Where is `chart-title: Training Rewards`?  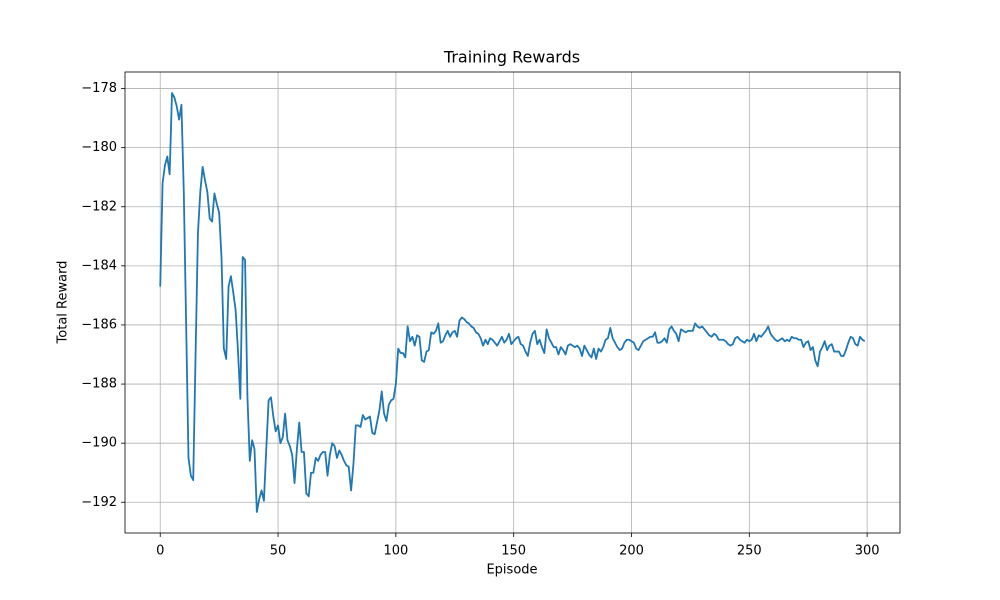 chart-title: Training Rewards is located at coordinates (511, 57).